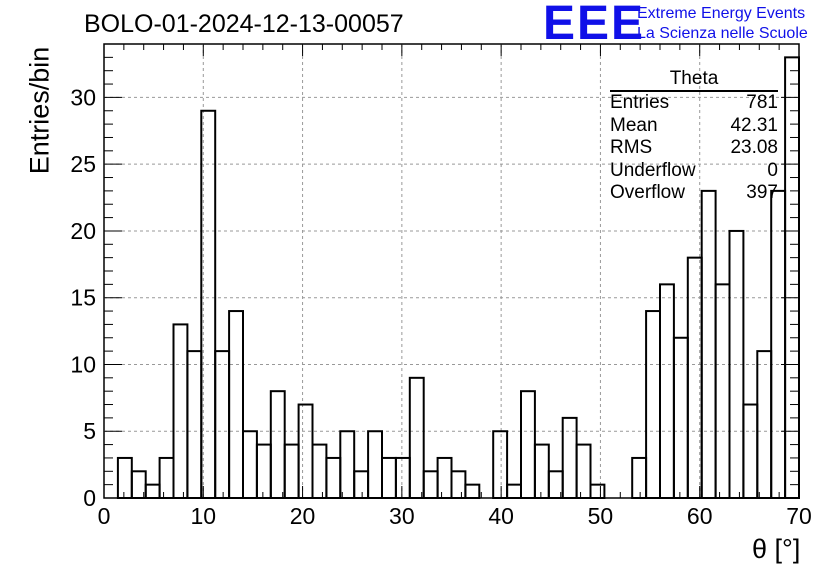  I want to click on x-tick-labels: 0 10 20 30 40 50 60 70, so click(455, 516).